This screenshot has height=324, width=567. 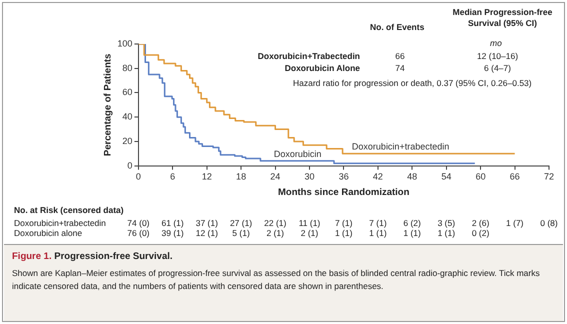 What do you see at coordinates (108, 105) in the screenshot?
I see `y-axis-title: Percentage of Patients` at bounding box center [108, 105].